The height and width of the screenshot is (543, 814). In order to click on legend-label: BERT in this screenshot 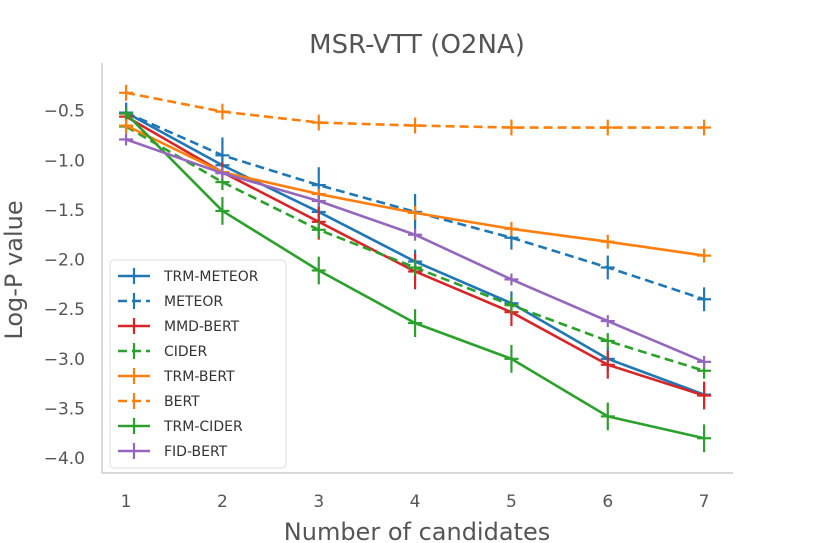, I will do `click(182, 402)`.